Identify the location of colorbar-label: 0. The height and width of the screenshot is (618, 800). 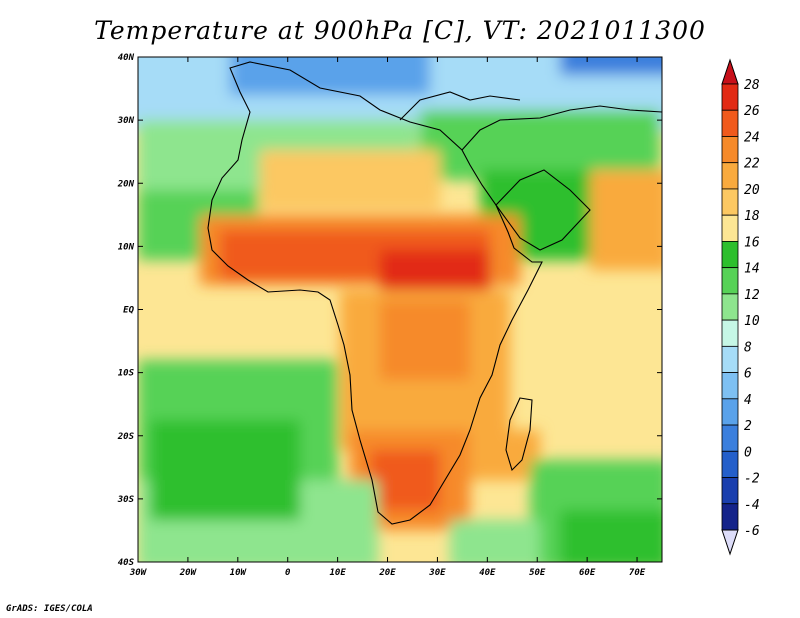
(748, 452).